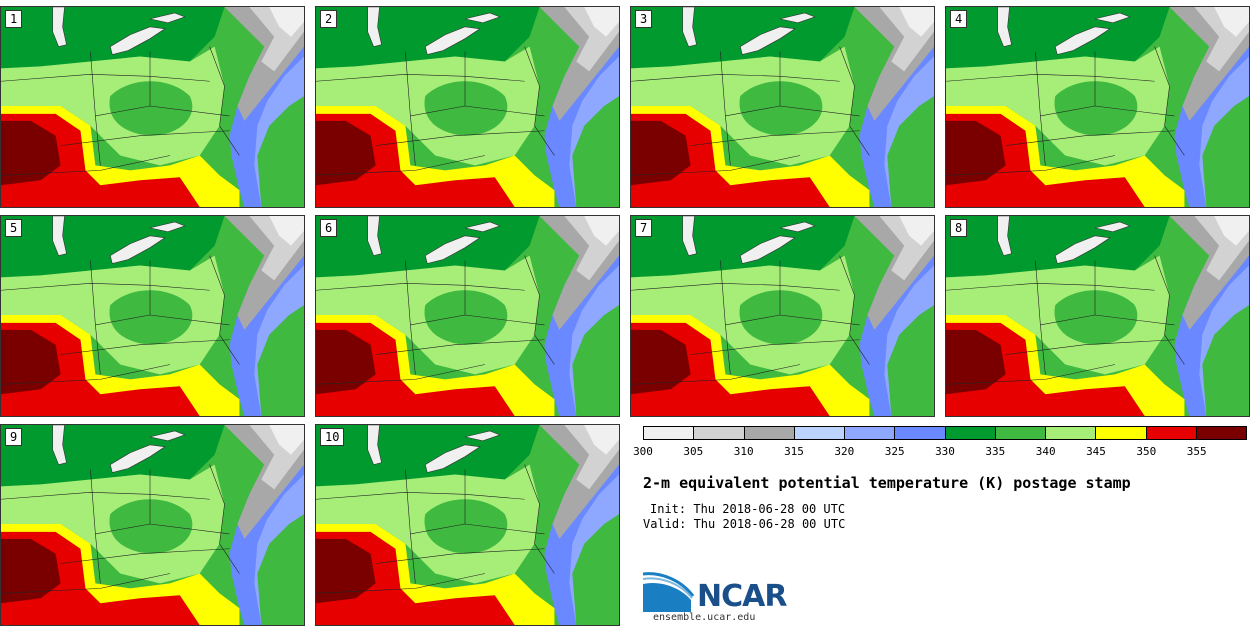 This screenshot has height=627, width=1260. What do you see at coordinates (693, 451) in the screenshot?
I see `colorbar-tick: 305` at bounding box center [693, 451].